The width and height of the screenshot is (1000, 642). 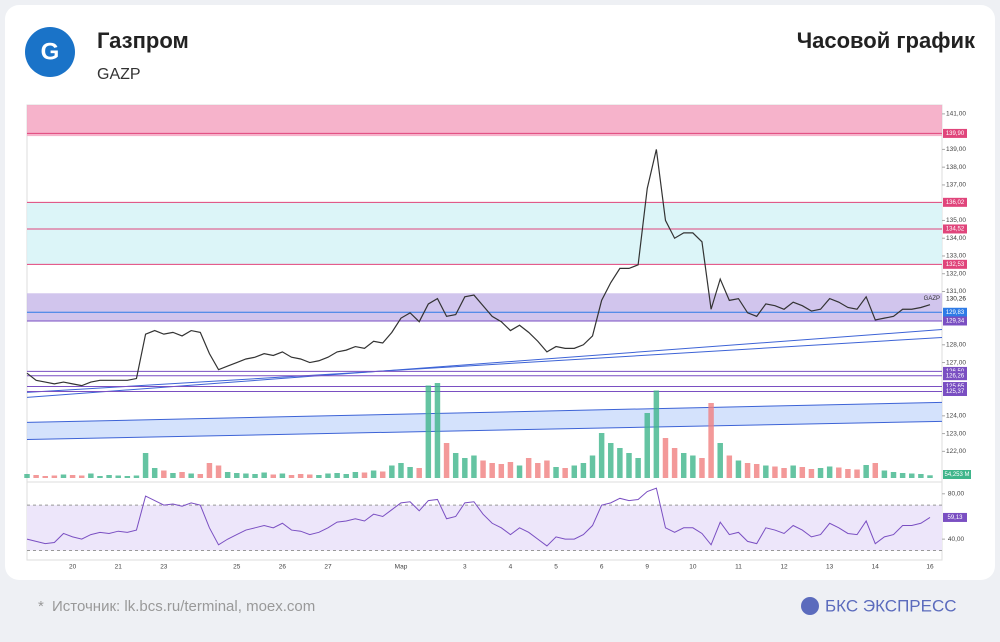 What do you see at coordinates (41, 606) in the screenshot?
I see `asterisk: *` at bounding box center [41, 606].